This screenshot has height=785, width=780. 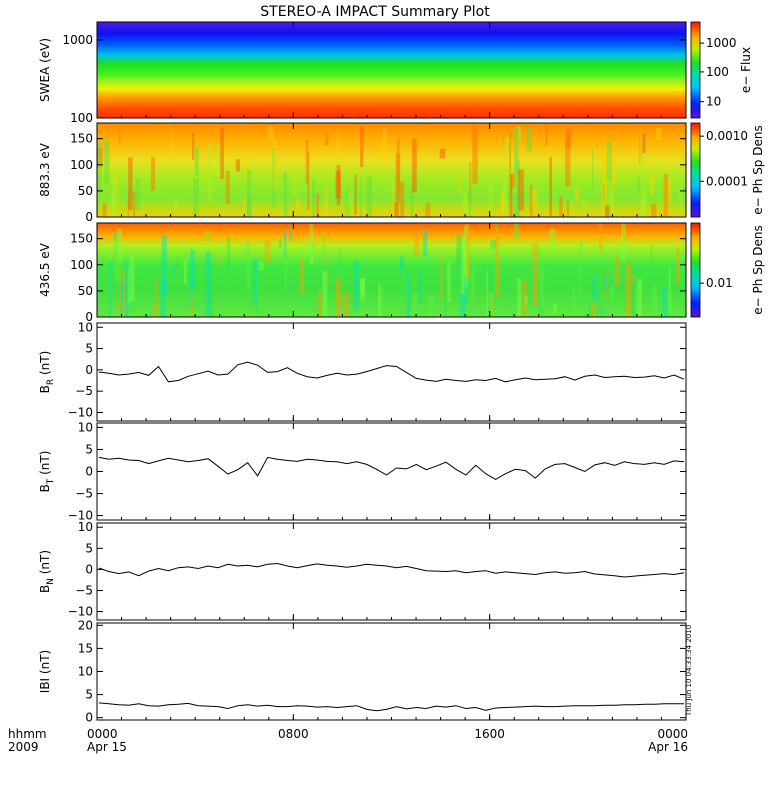 I want to click on bt-y-tick-label: 10, so click(x=85, y=427).